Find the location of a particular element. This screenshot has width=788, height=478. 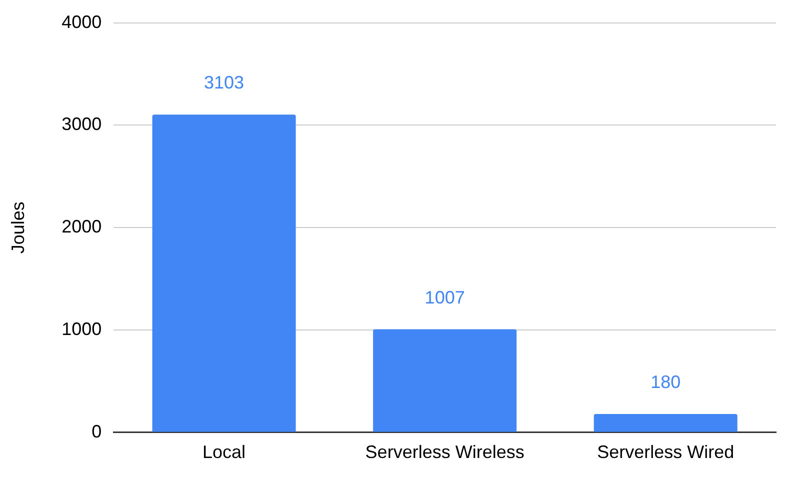

y-tick-label: 2000 is located at coordinates (82, 226).